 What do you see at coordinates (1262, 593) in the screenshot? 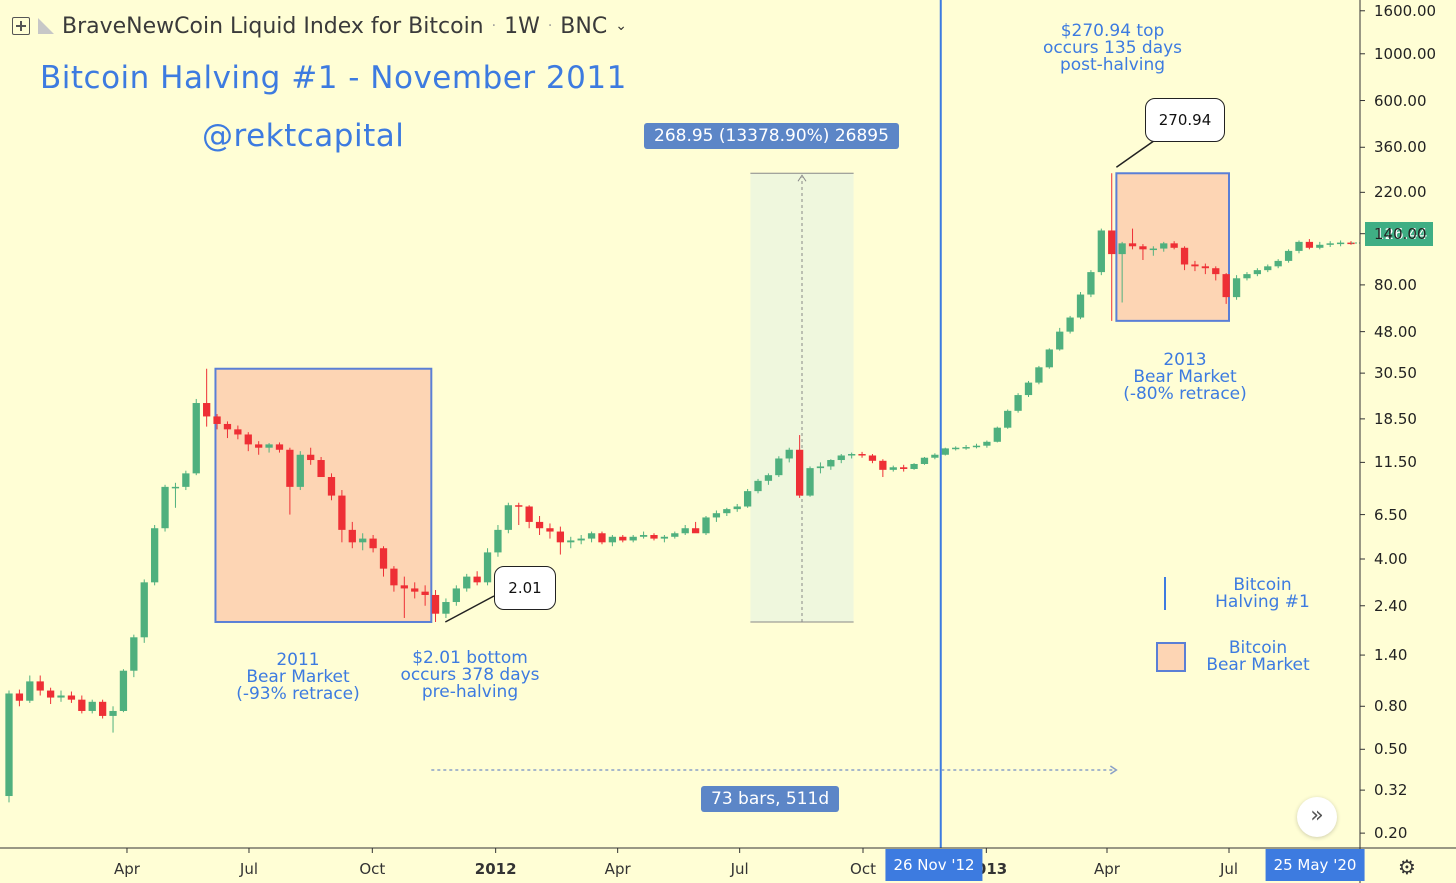
I see `legend-halving-label: Bitcoin Halving #1` at bounding box center [1262, 593].